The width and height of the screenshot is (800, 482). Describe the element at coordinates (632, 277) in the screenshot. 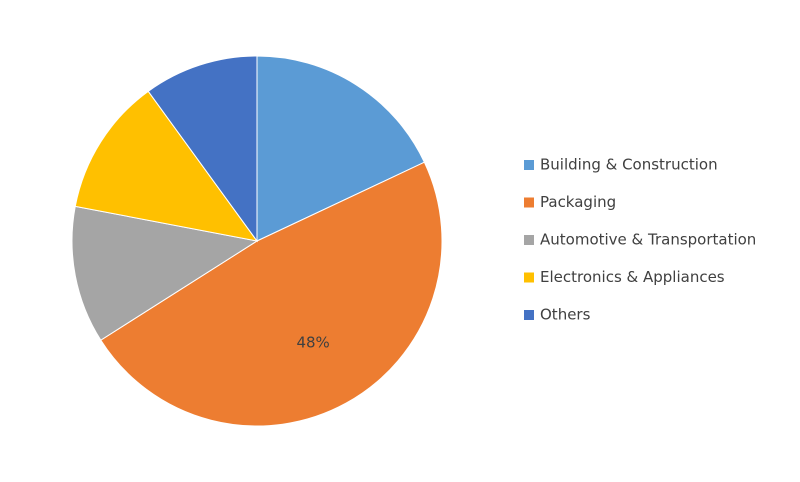

I see `legend-label: Electronics & Appliances` at that location.